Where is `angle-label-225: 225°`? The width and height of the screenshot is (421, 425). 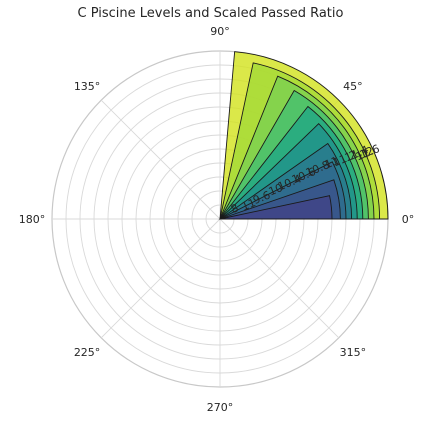 angle-label-225: 225° is located at coordinates (87, 352).